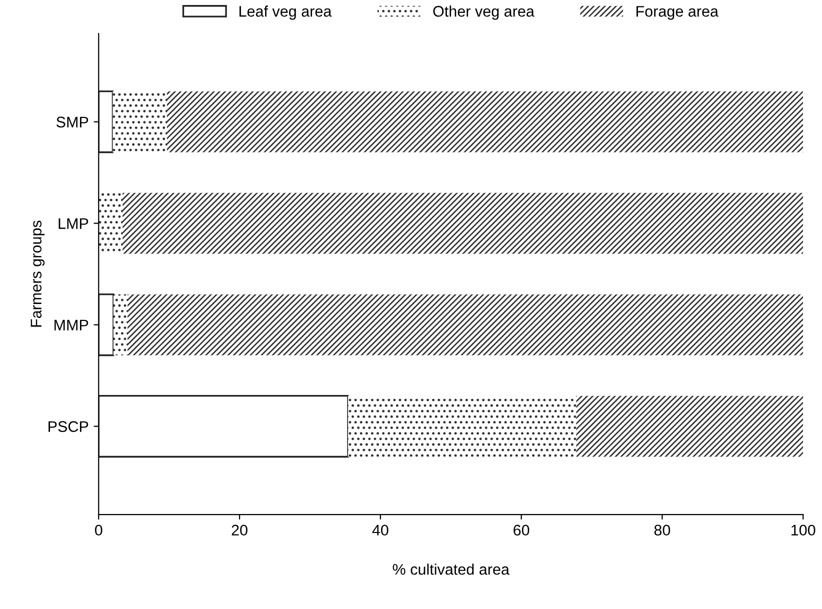 The image size is (822, 609). Describe the element at coordinates (37, 273) in the screenshot. I see `y-axis-title: Farmers groups` at that location.